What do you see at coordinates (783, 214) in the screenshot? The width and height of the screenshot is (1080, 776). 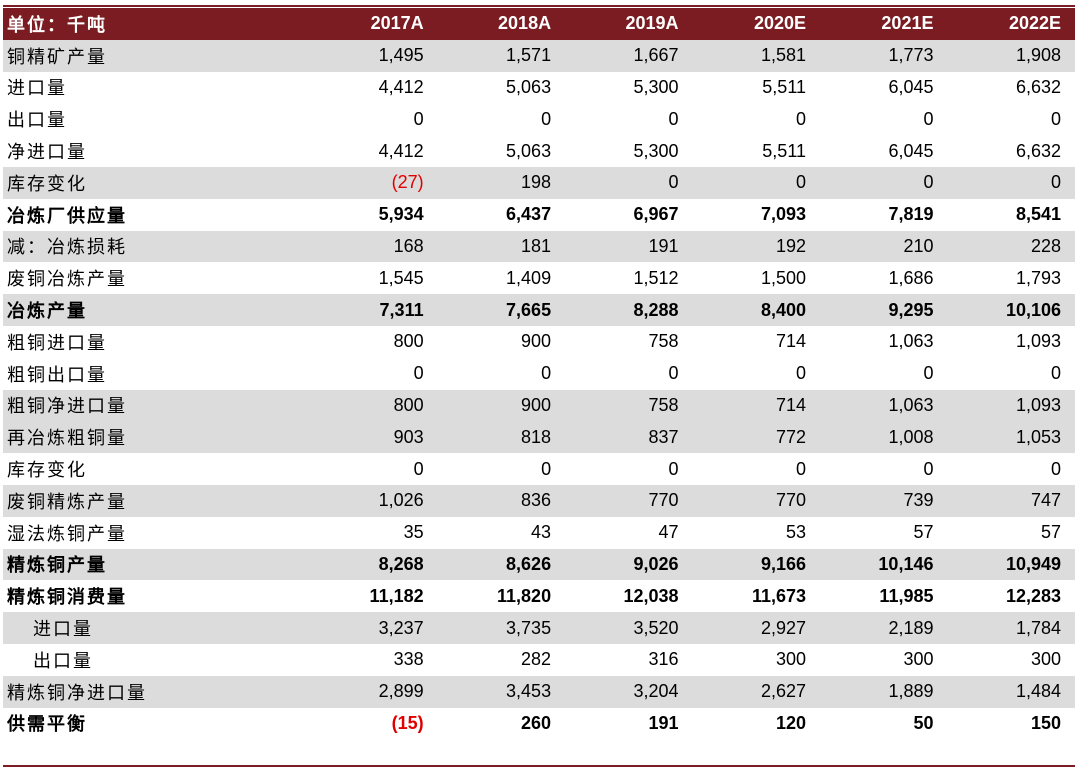 I see `value-cell: 7,093` at bounding box center [783, 214].